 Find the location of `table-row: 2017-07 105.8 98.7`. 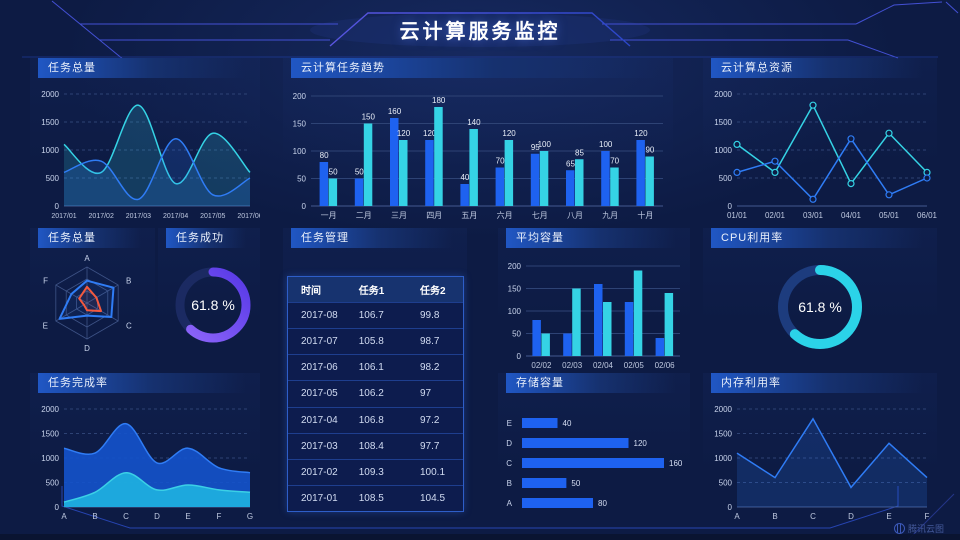

table-row: 2017-07 105.8 98.7 is located at coordinates (375, 341).